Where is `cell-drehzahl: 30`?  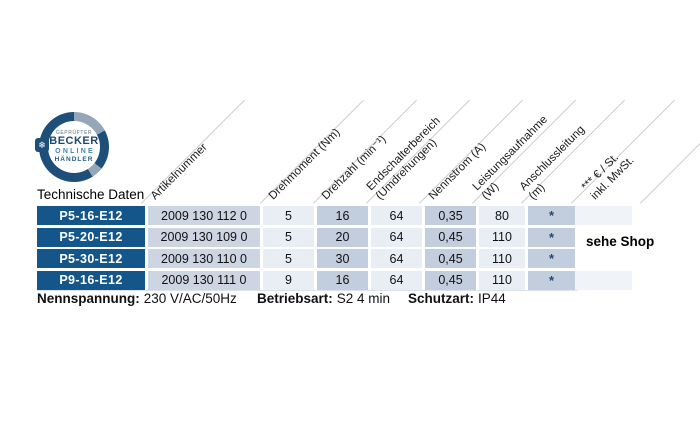
cell-drehzahl: 30 is located at coordinates (342, 258).